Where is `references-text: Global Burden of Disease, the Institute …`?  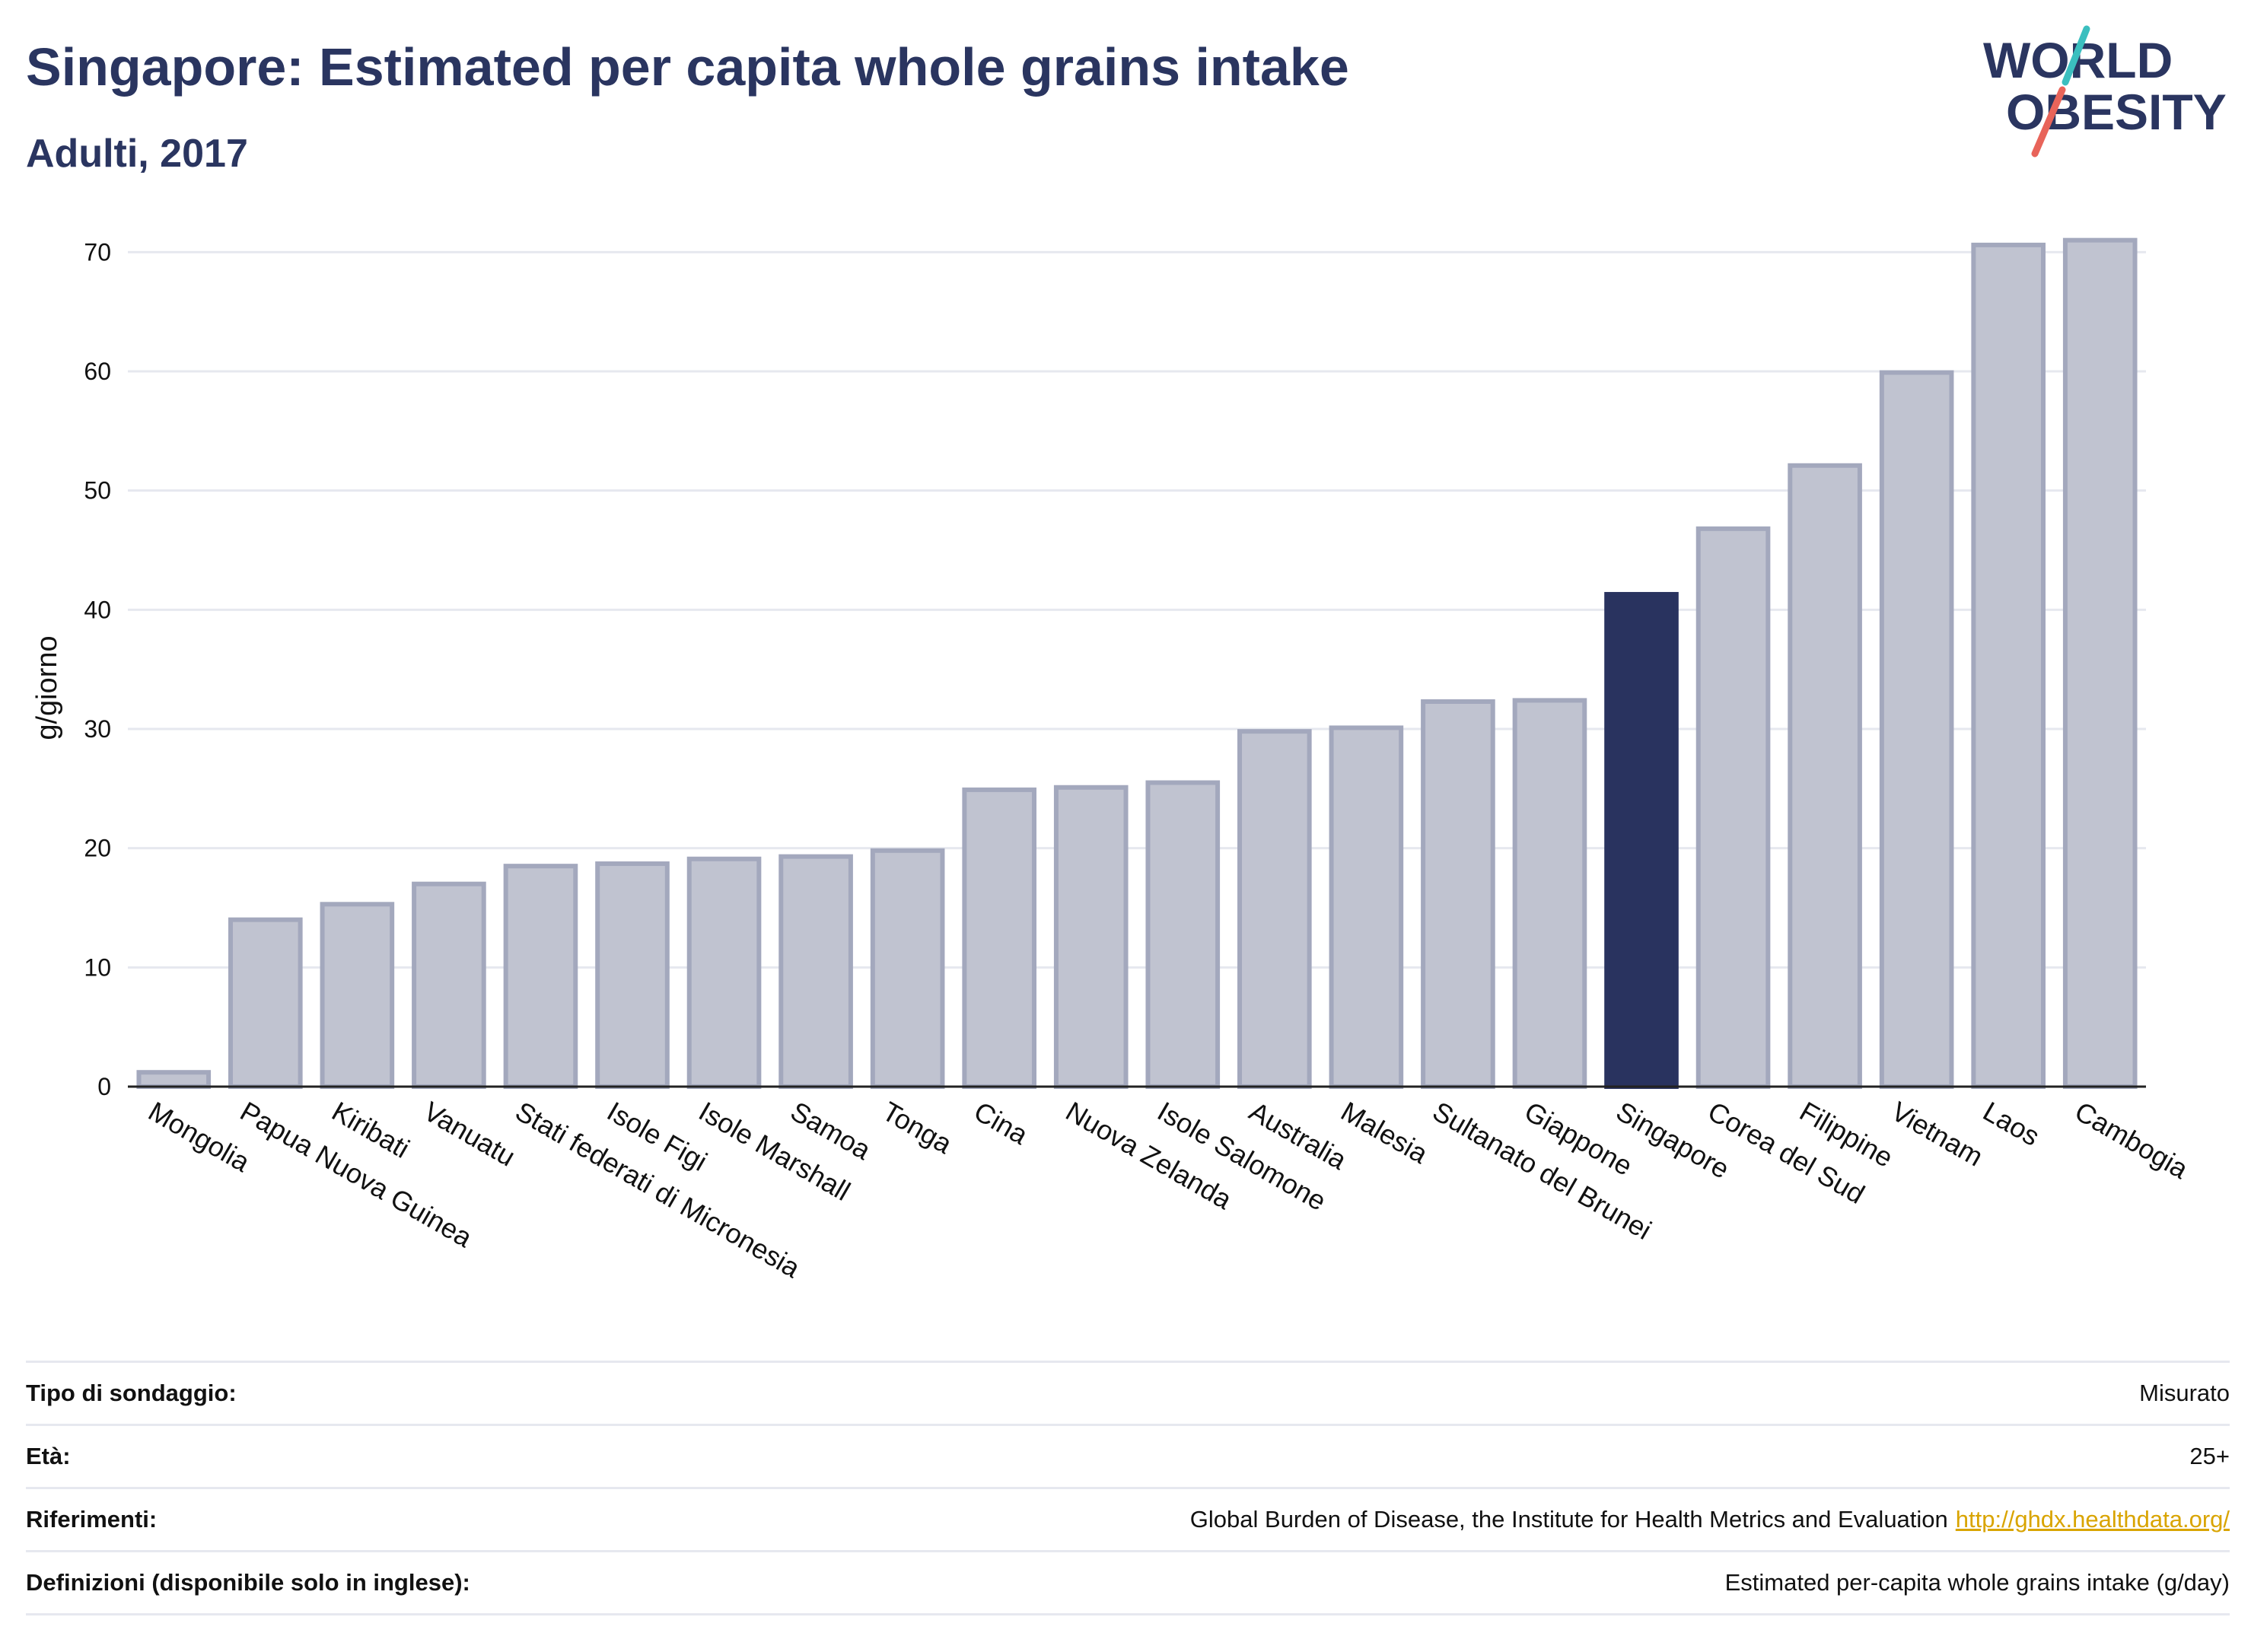 references-text: Global Burden of Disease, the Institute … is located at coordinates (1568, 1519).